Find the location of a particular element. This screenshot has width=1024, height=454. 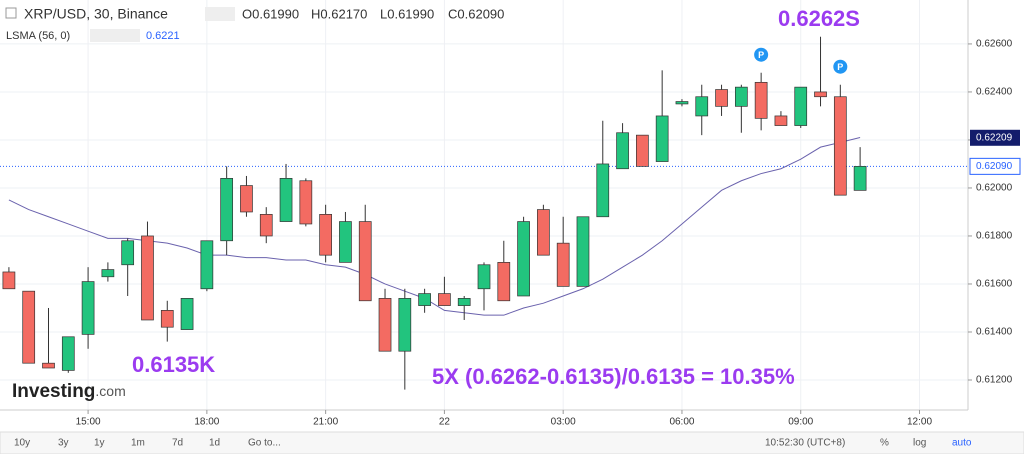

toolbar-button: 1m is located at coordinates (138, 443).